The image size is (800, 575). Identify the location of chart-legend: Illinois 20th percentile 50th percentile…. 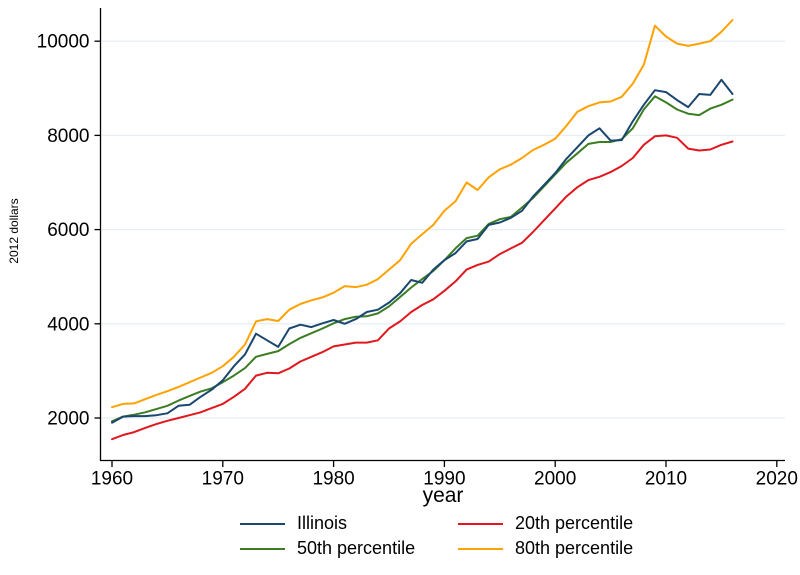
(464, 536).